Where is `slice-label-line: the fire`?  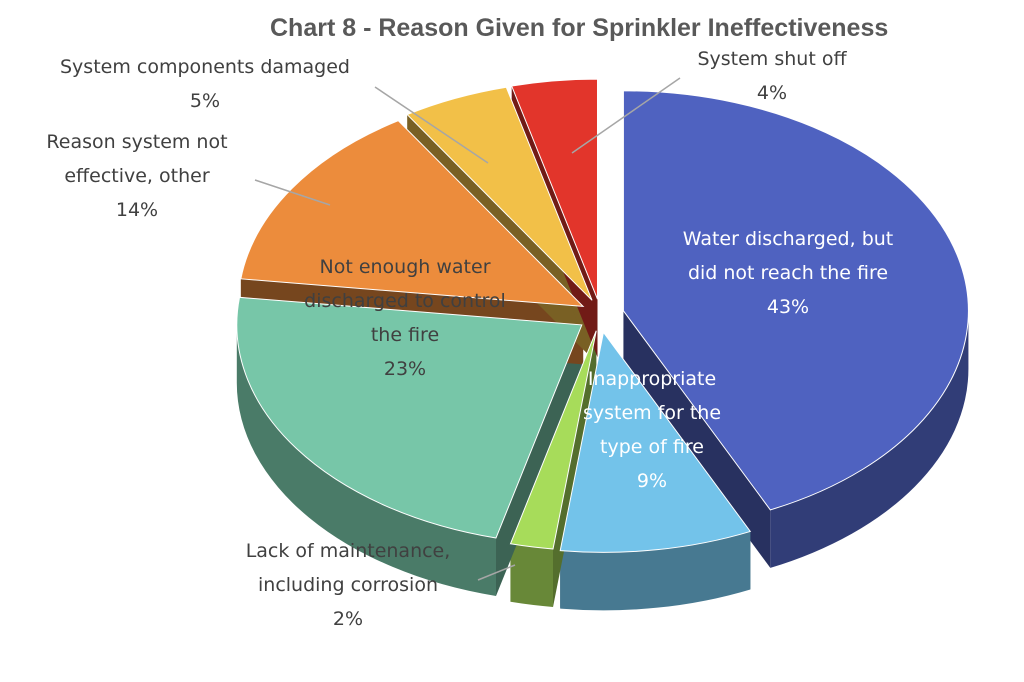
slice-label-line: the fire is located at coordinates (405, 335).